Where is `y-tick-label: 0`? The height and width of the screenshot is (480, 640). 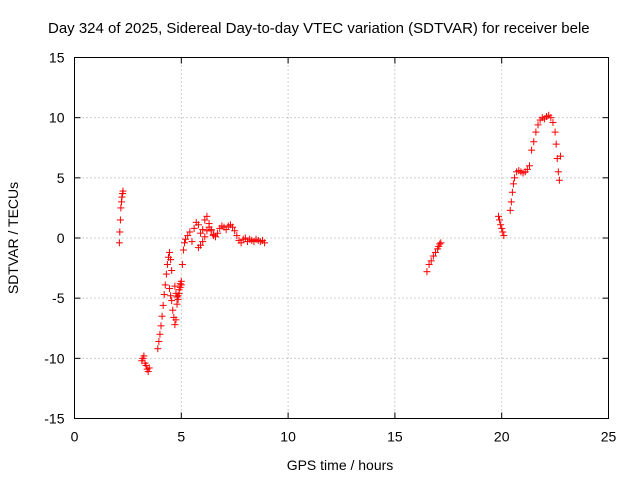
y-tick-label: 0 is located at coordinates (61, 238).